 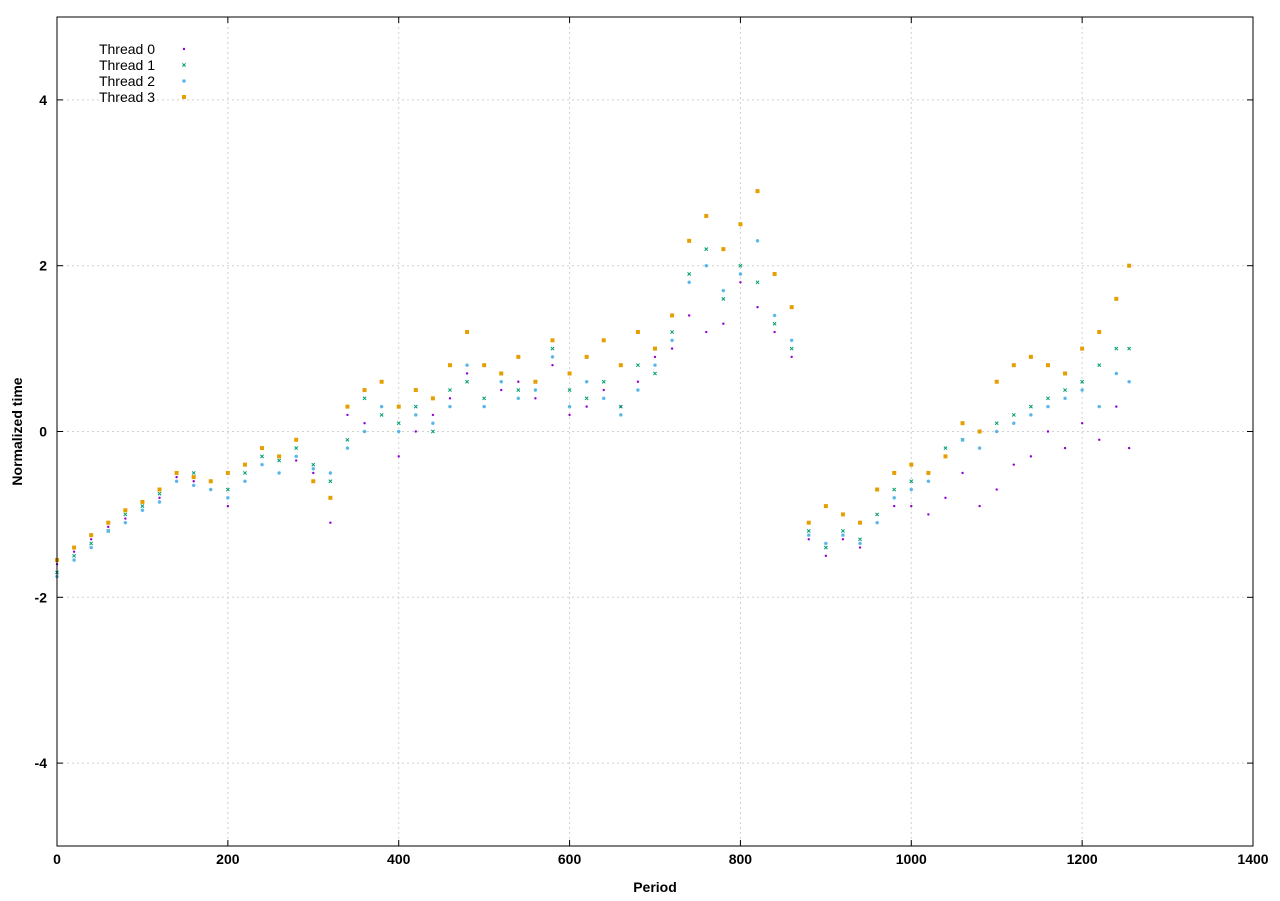 What do you see at coordinates (41, 763) in the screenshot?
I see `y-tick-label: -4` at bounding box center [41, 763].